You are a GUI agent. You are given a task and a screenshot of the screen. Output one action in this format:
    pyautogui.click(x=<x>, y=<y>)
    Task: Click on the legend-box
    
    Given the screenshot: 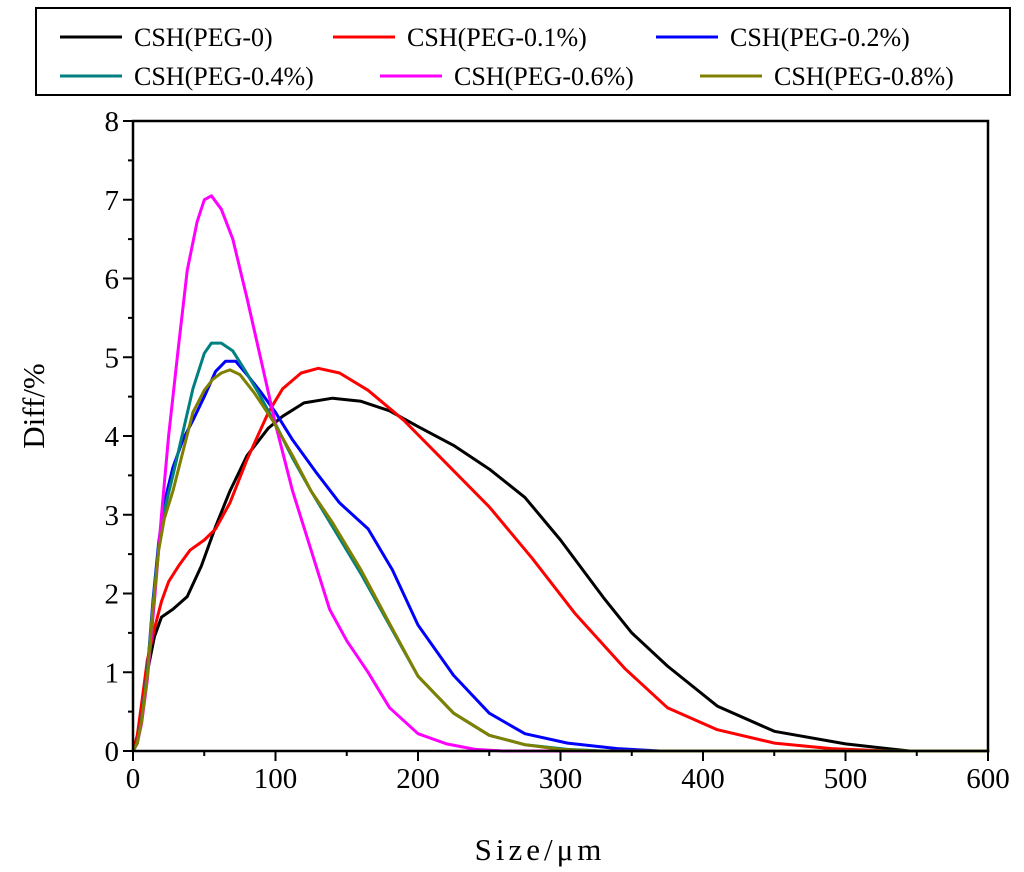 What is the action you would take?
    pyautogui.click(x=523, y=51)
    